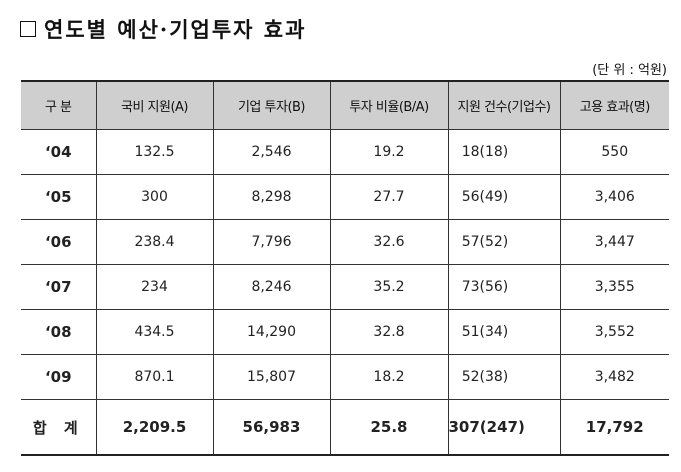 The height and width of the screenshot is (472, 681). Describe the element at coordinates (154, 332) in the screenshot. I see `cell-gov-support: 434.5` at that location.